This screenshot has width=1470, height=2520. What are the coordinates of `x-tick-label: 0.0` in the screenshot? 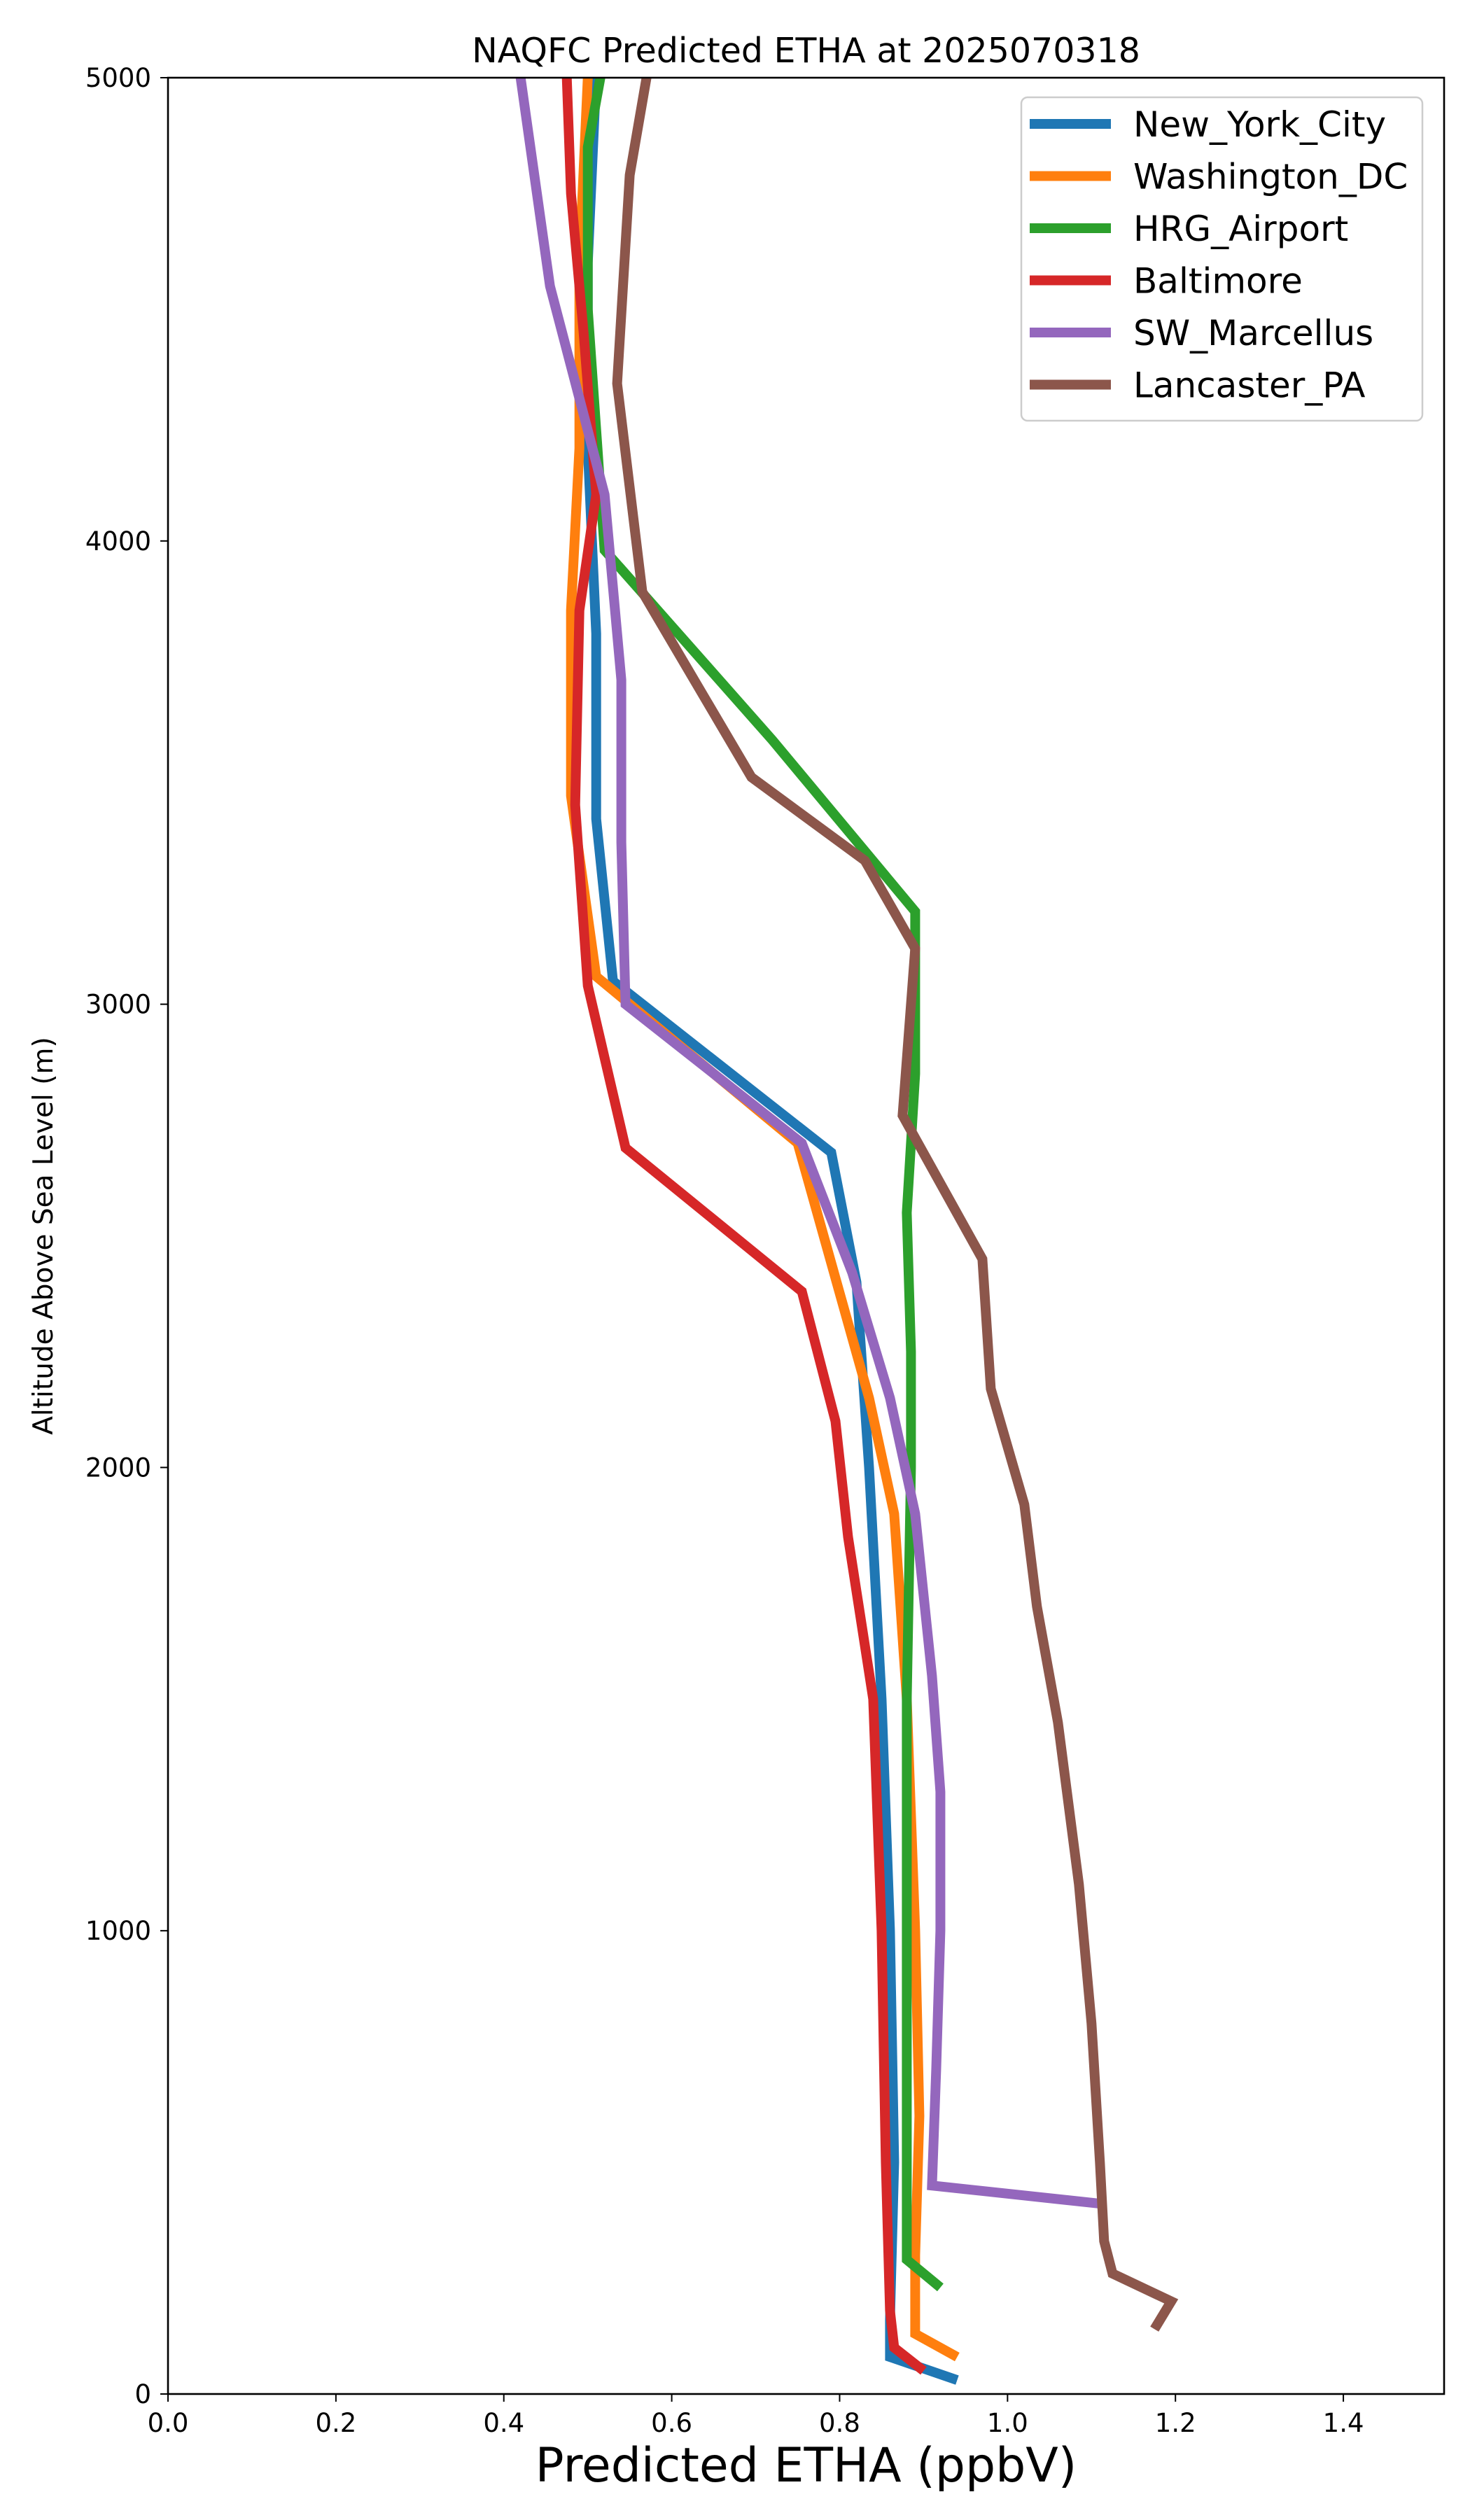 It's located at (168, 2423).